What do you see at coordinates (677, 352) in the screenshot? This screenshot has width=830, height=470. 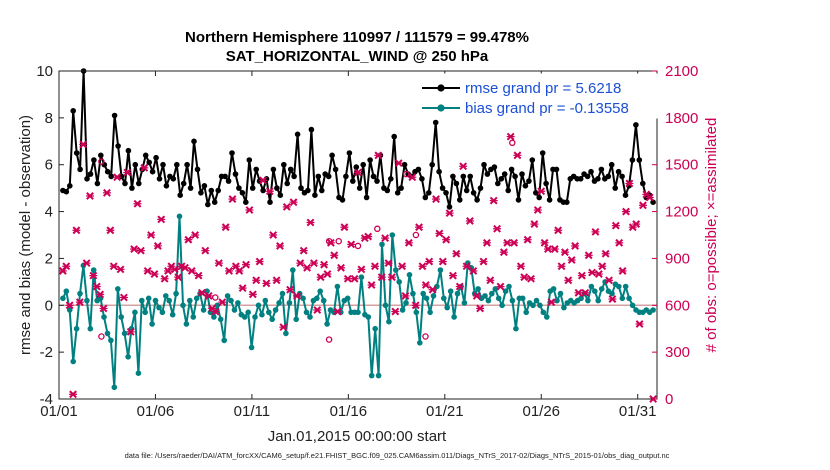 I see `y-right-tick-label: 300` at bounding box center [677, 352].